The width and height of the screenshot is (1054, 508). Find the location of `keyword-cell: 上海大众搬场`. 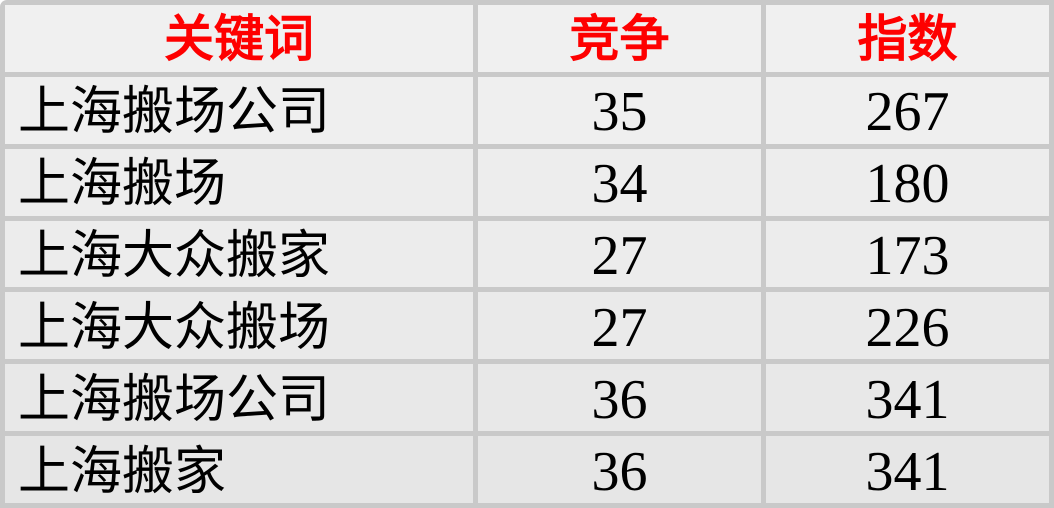

keyword-cell: 上海大众搬场 is located at coordinates (239, 326).